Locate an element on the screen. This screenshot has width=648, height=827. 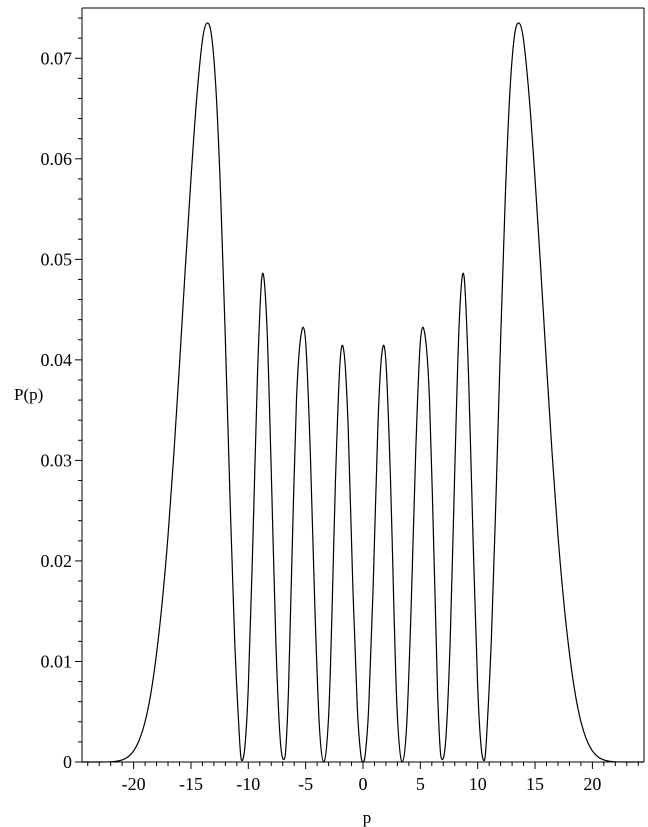
x-tick-label: 20 is located at coordinates (592, 784).